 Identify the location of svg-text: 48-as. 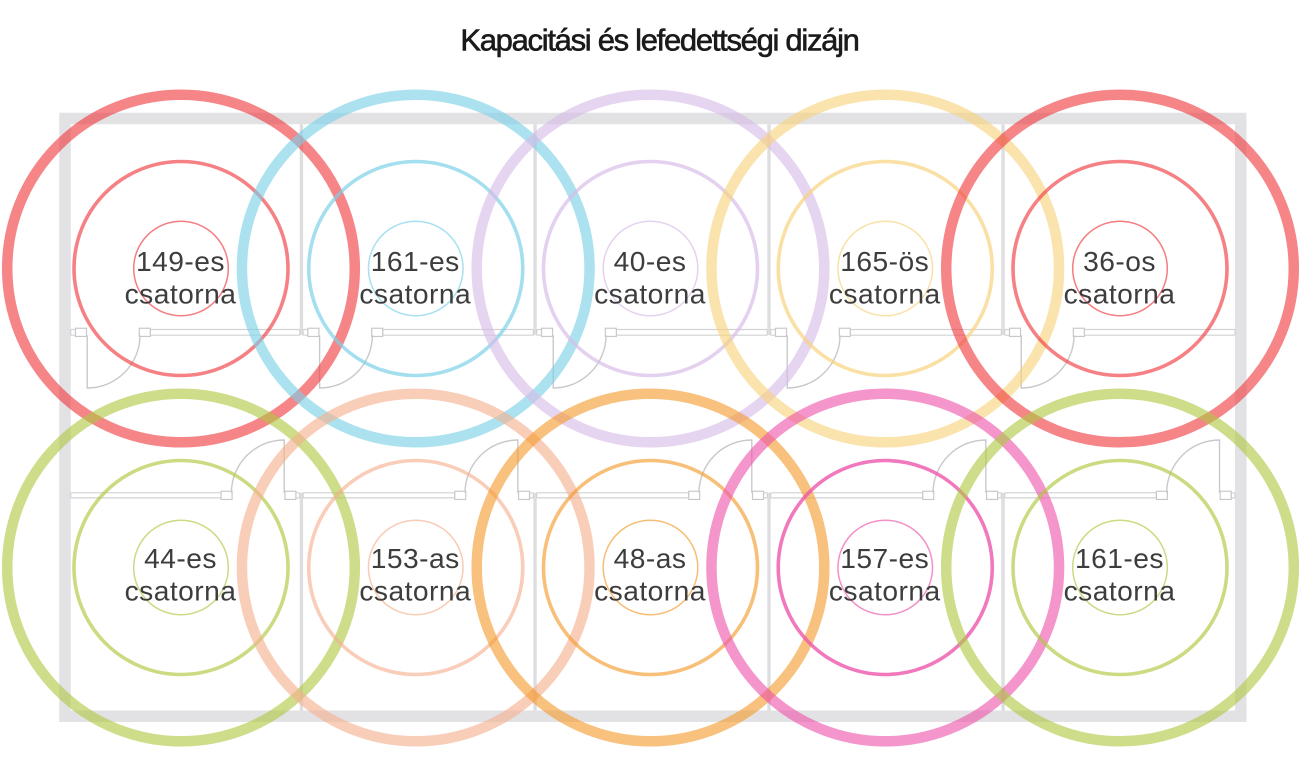
(650, 558).